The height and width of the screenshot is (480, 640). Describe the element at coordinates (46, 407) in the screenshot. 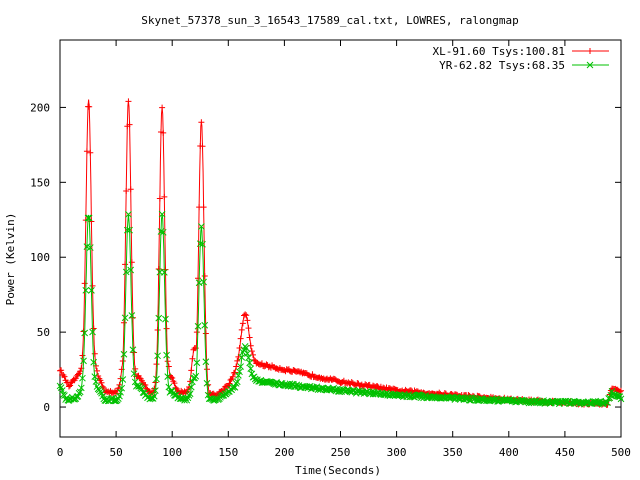

I see `y-tick-label: 0` at that location.